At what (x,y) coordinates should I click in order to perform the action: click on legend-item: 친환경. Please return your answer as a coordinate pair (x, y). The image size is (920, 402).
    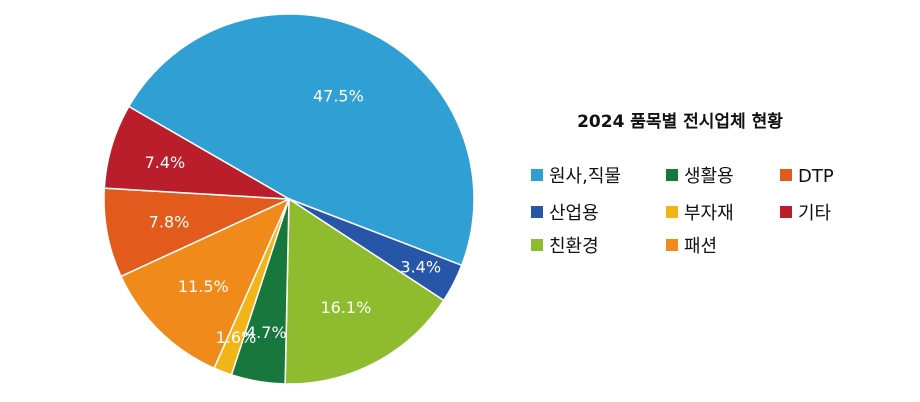
    Looking at the image, I should click on (565, 246).